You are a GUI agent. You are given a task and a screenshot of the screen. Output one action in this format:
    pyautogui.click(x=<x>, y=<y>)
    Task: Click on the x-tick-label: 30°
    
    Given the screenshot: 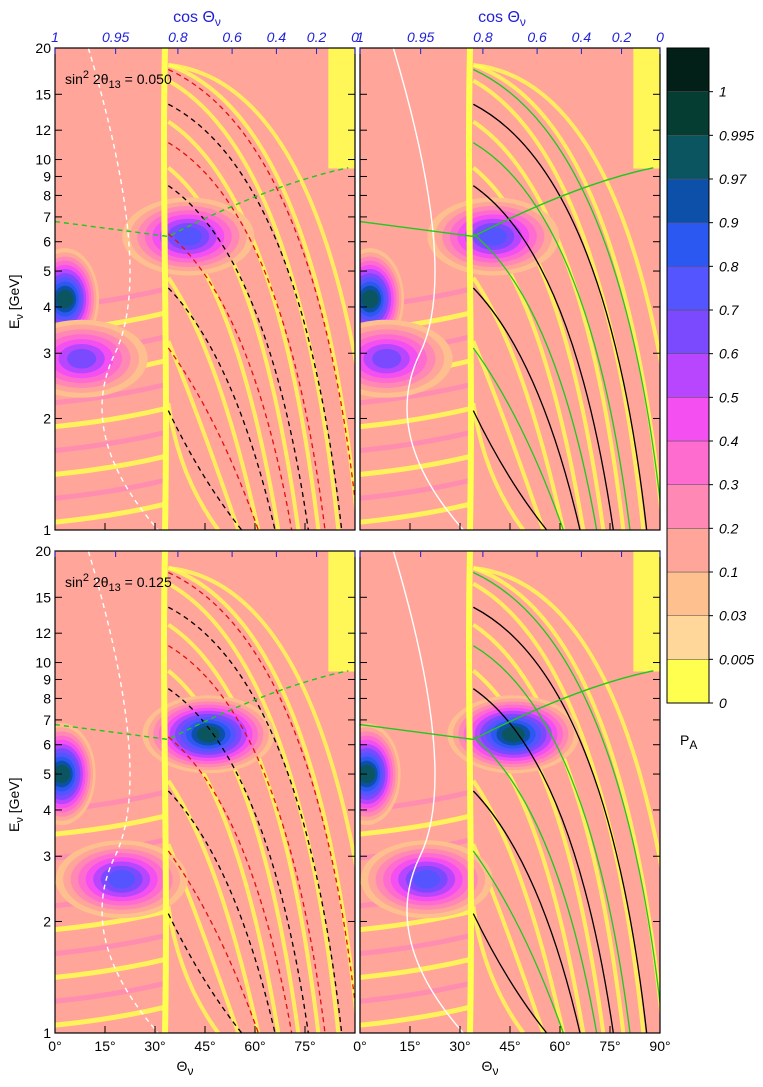 What is the action you would take?
    pyautogui.click(x=154, y=1046)
    